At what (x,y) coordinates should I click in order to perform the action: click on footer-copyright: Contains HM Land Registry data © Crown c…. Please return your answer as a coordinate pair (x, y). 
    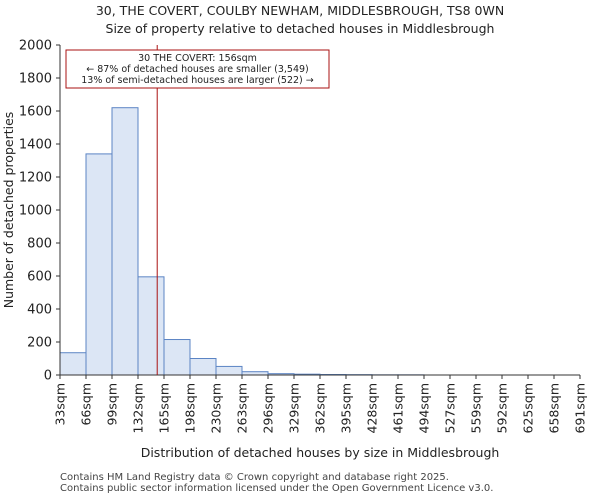
    Looking at the image, I should click on (254, 477).